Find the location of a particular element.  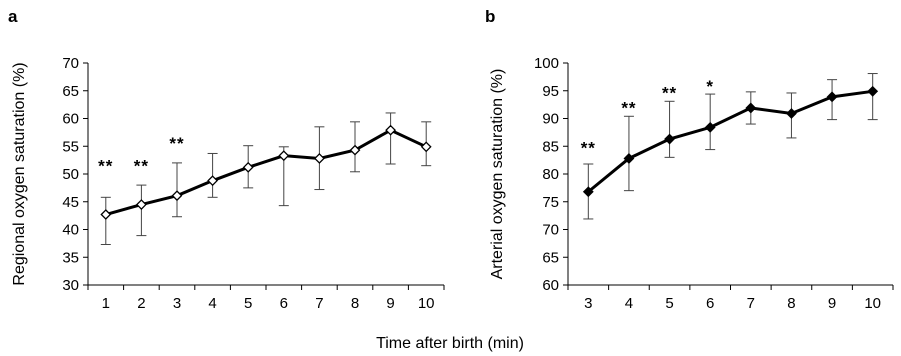

panel-a-y-tick-label: 30 is located at coordinates (70, 285).